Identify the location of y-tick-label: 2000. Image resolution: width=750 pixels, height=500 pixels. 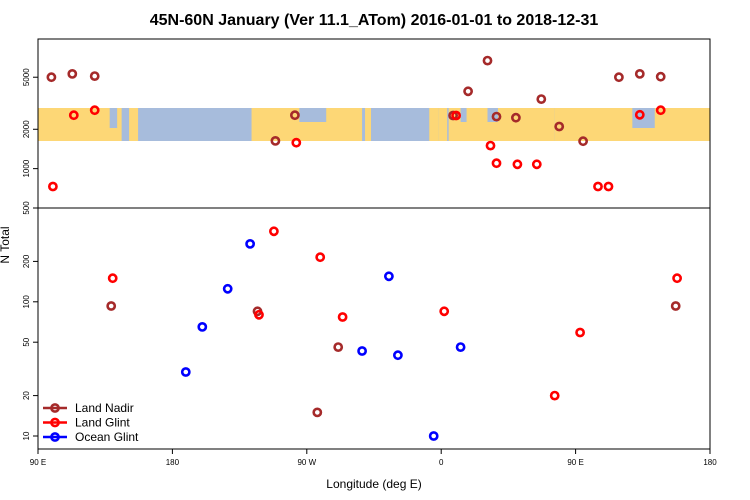
(26, 129).